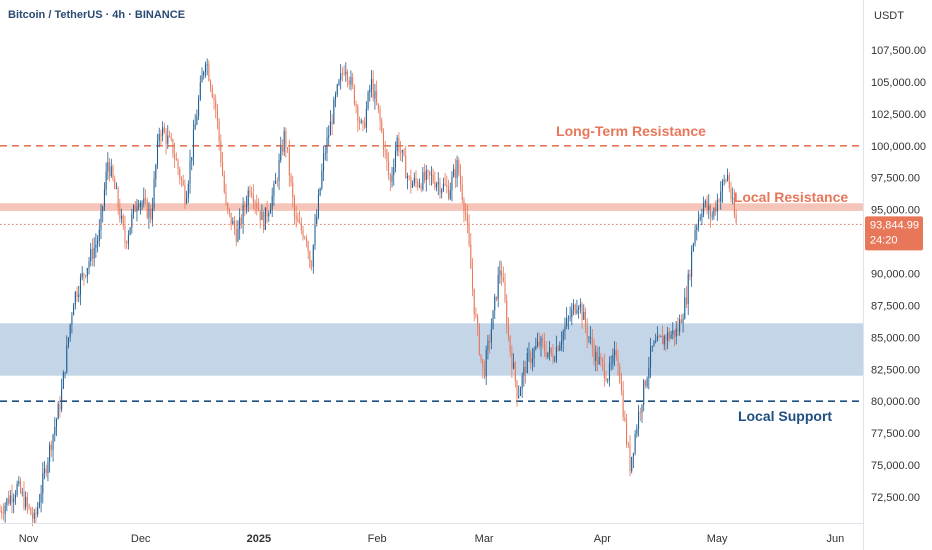 The width and height of the screenshot is (932, 550). I want to click on chart-title: Bitcoin / TetherUS · 4h · BINANCE, so click(96, 15).